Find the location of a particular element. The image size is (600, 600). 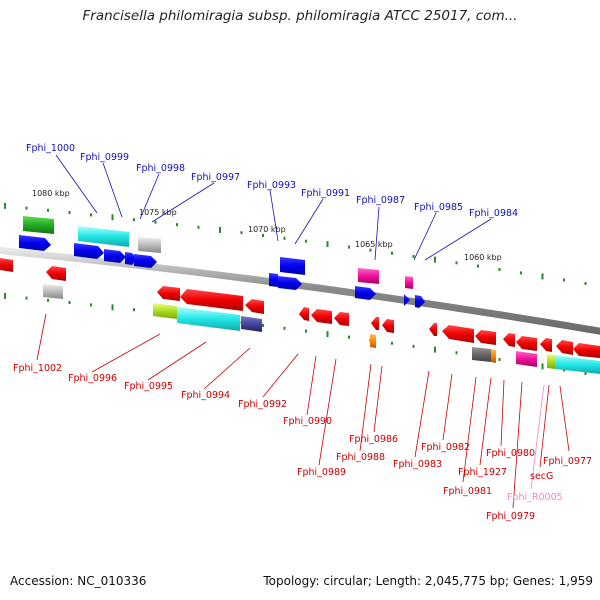

label-fphi-1927: Fphi_1927 is located at coordinates (482, 472).